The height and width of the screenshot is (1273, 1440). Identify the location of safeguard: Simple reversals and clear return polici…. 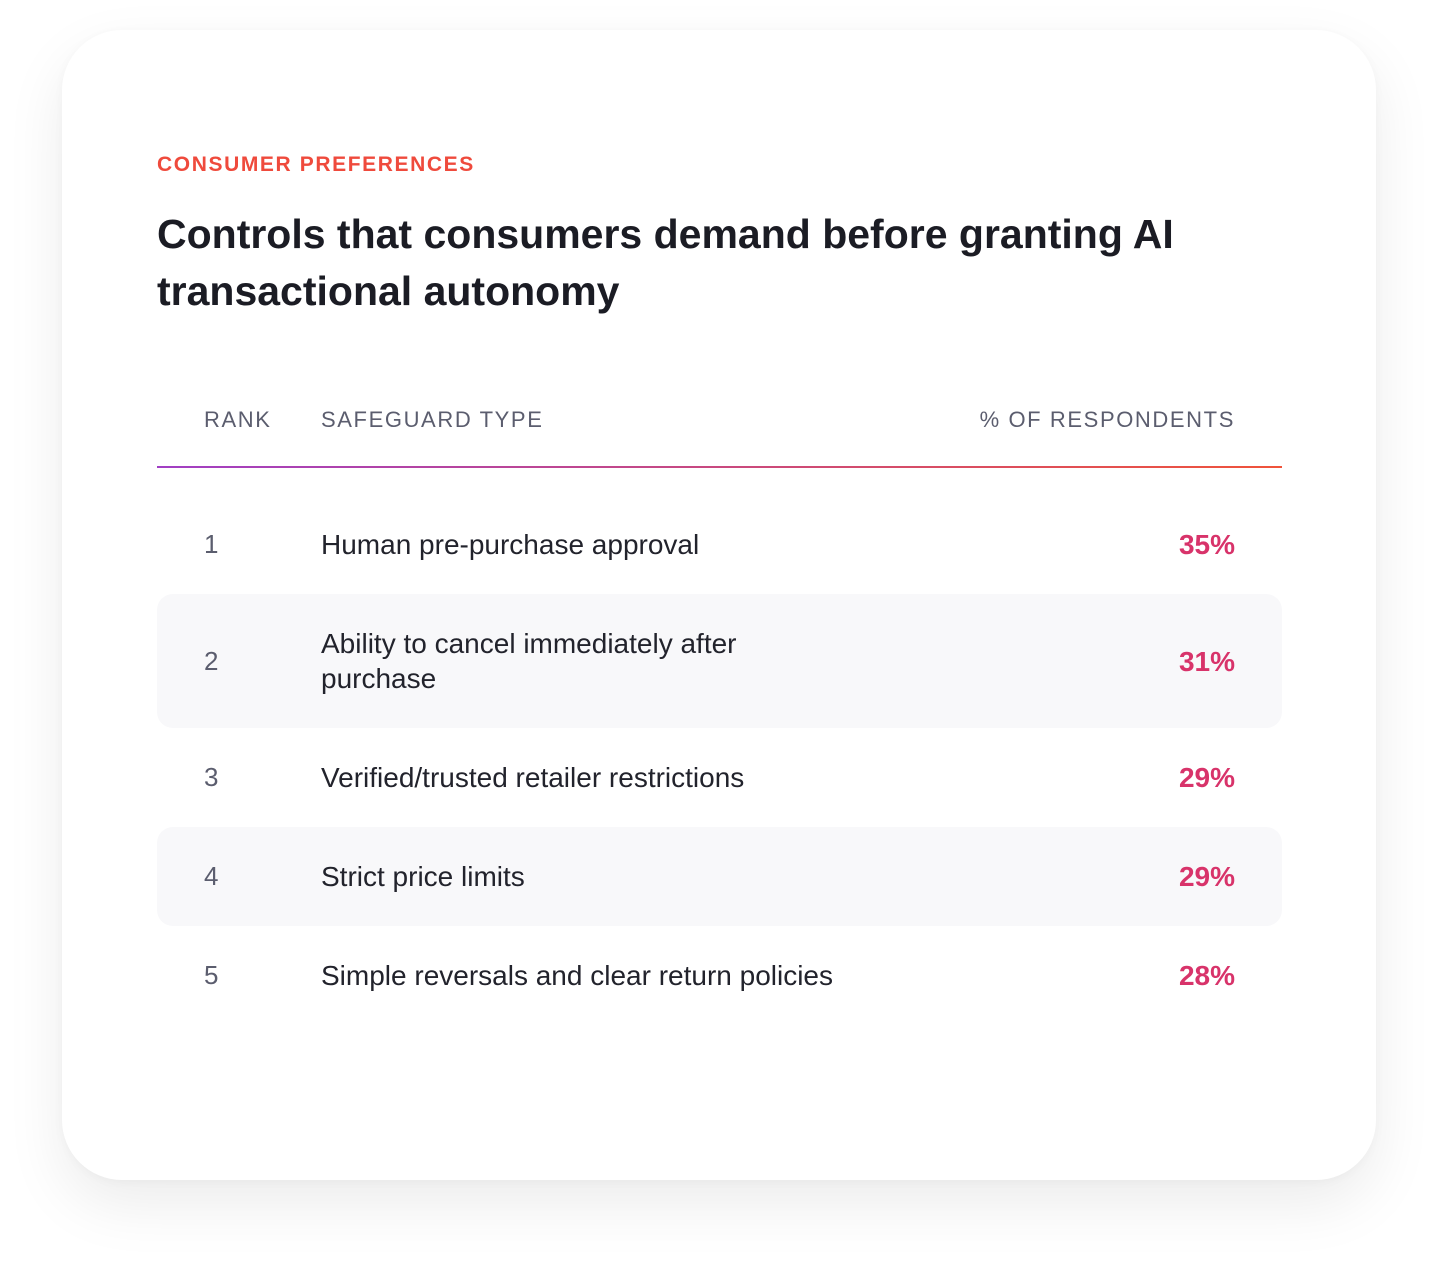
(577, 975).